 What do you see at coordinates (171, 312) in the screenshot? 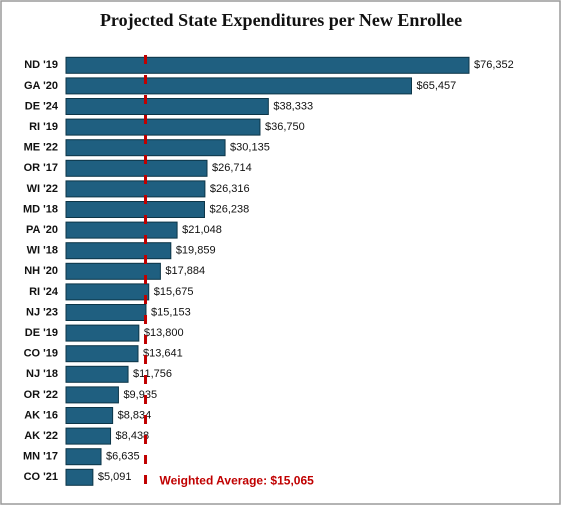
I see `value-label: $15,153` at bounding box center [171, 312].